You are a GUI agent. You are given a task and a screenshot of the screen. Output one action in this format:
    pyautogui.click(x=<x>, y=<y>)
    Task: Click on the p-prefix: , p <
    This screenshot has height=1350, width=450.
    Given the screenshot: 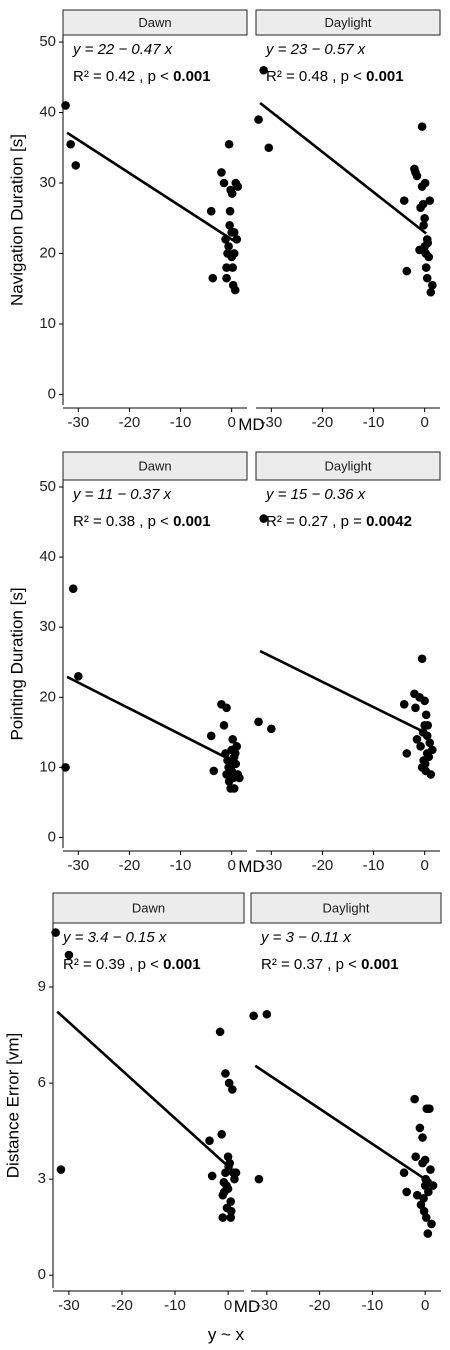 What is the action you would take?
    pyautogui.click(x=344, y=964)
    